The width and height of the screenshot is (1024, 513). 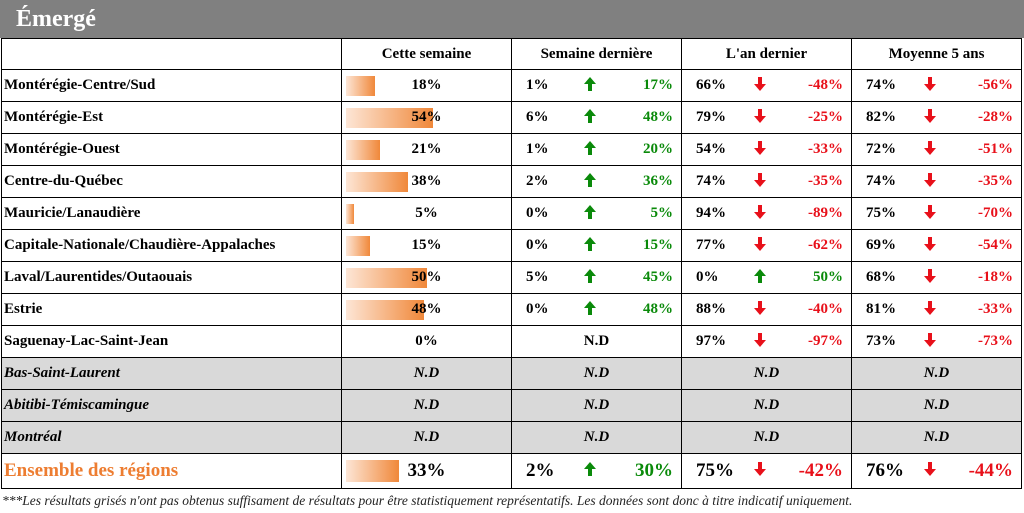 I want to click on an-dernier-content: 77% -62%, so click(x=767, y=246).